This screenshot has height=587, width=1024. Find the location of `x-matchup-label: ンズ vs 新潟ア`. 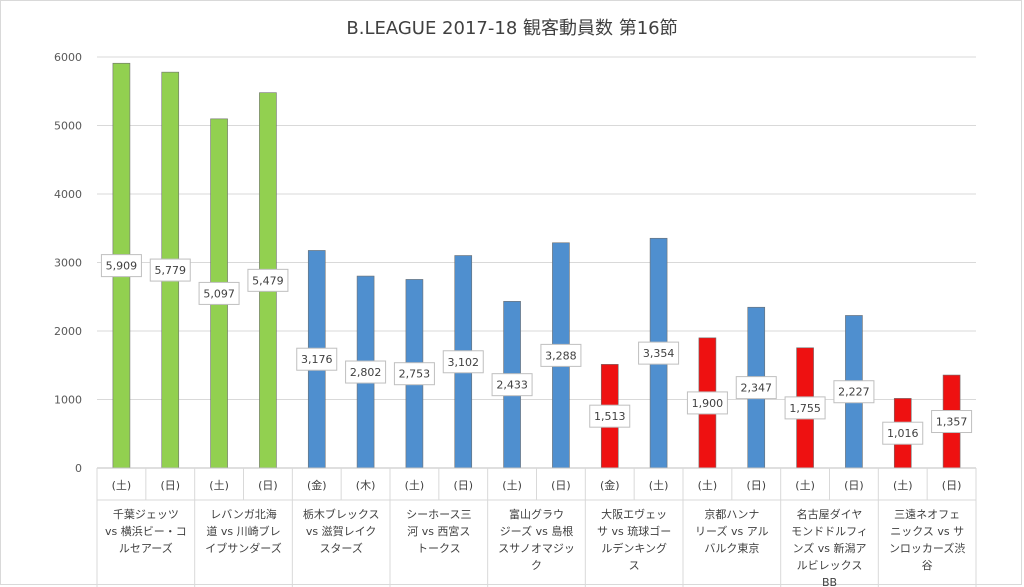

x-matchup-label: ンズ vs 新潟ア is located at coordinates (829, 548).